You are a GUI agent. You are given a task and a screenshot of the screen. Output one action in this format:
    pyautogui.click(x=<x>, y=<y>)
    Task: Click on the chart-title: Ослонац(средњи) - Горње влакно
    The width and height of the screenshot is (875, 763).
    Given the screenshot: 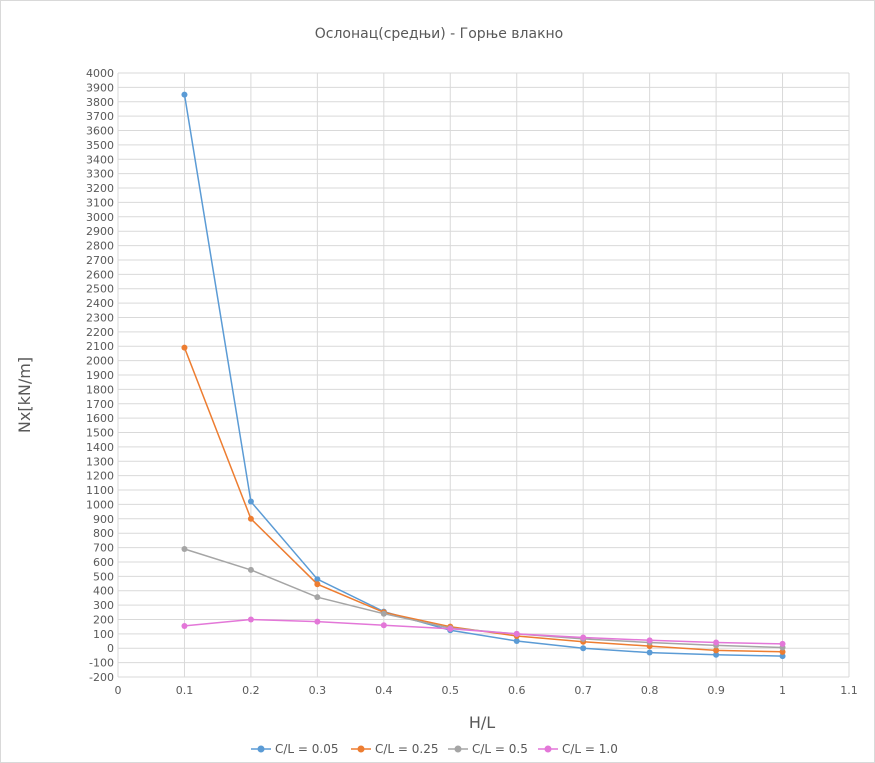 What is the action you would take?
    pyautogui.click(x=439, y=34)
    